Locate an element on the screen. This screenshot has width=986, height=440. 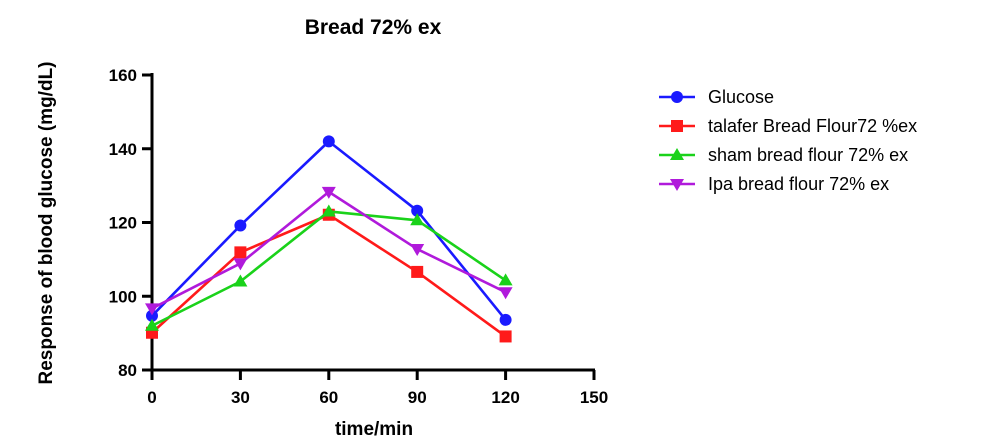
legend-label: sham bread flour 72% ex is located at coordinates (808, 155).